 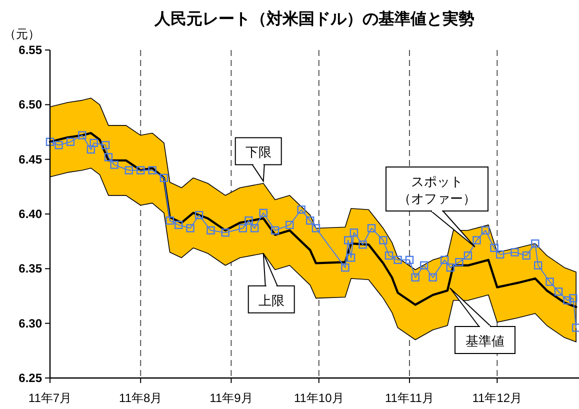 I want to click on y-axis-title: （元）, so click(x=22, y=34).